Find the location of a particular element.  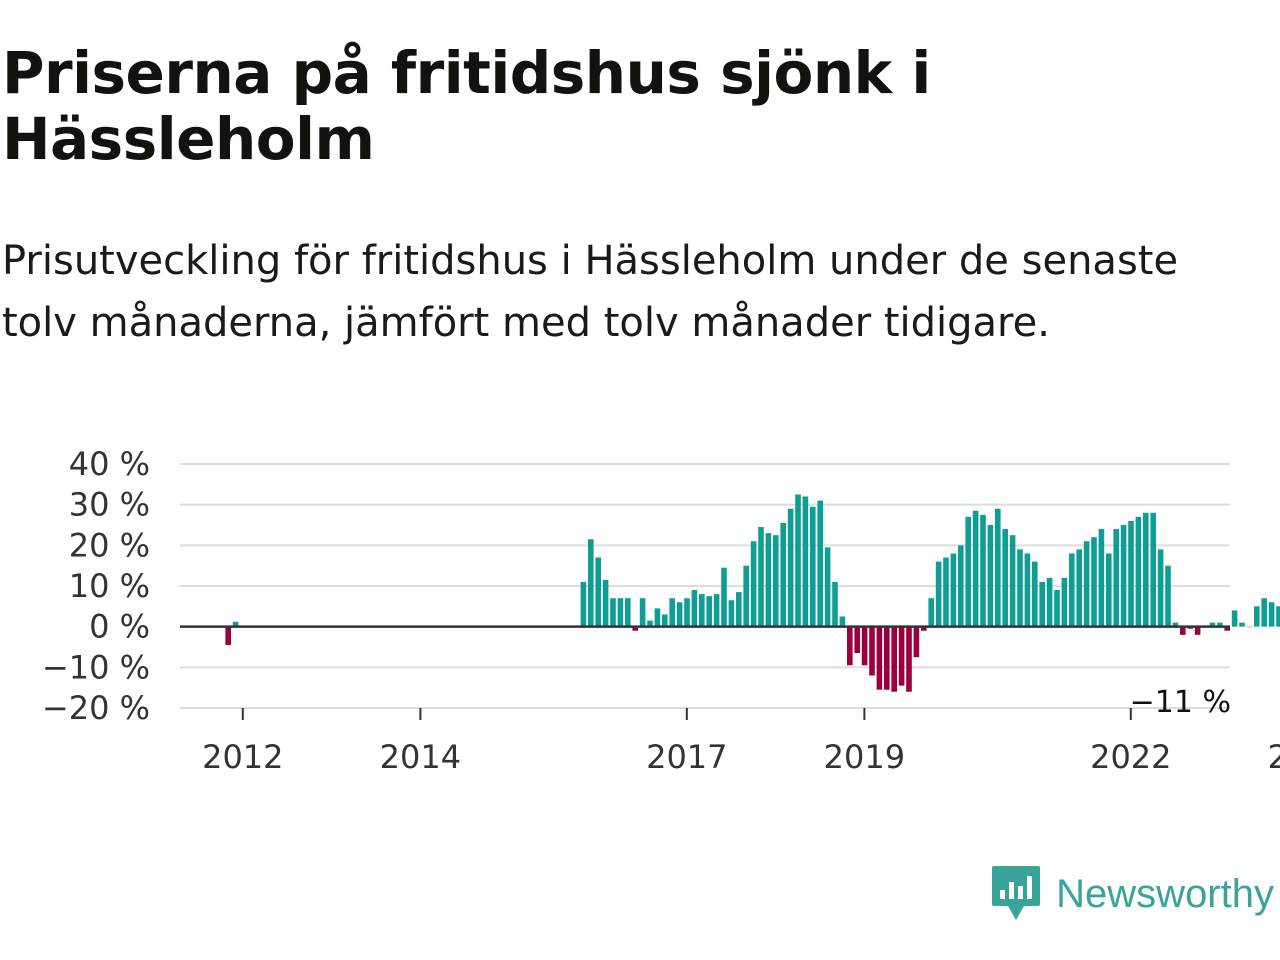

brand: Newsworthy is located at coordinates (1132, 894).